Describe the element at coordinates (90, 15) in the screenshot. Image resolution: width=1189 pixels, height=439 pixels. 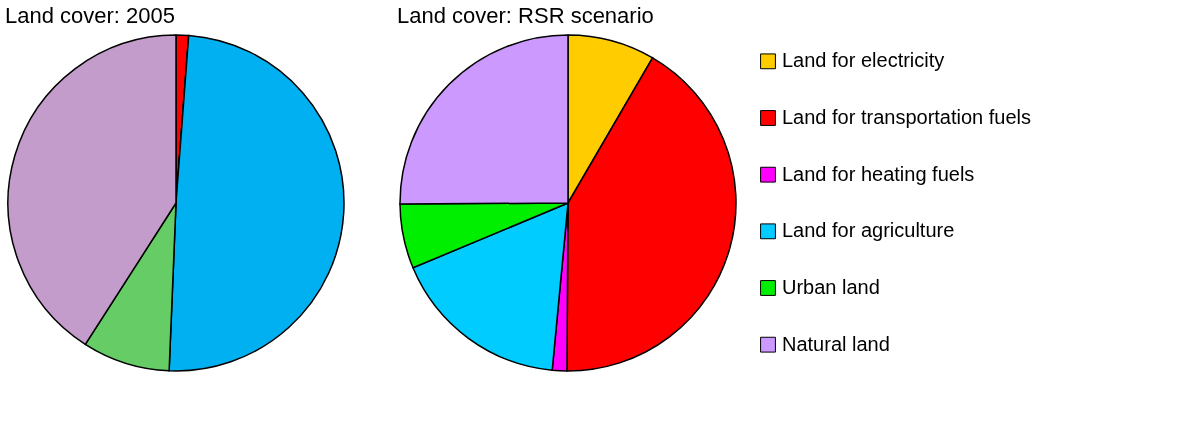
I see `chart-title: Land cover: 2005` at that location.